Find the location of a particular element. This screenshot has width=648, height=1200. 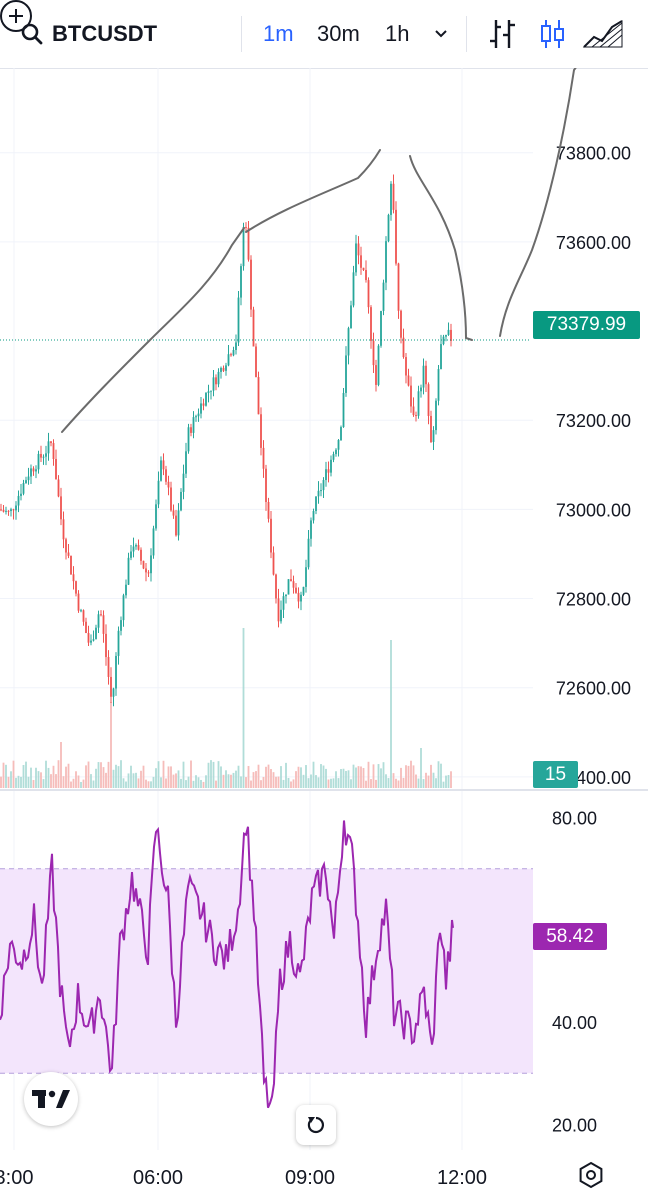

add-compare-icon is located at coordinates (16, 16).